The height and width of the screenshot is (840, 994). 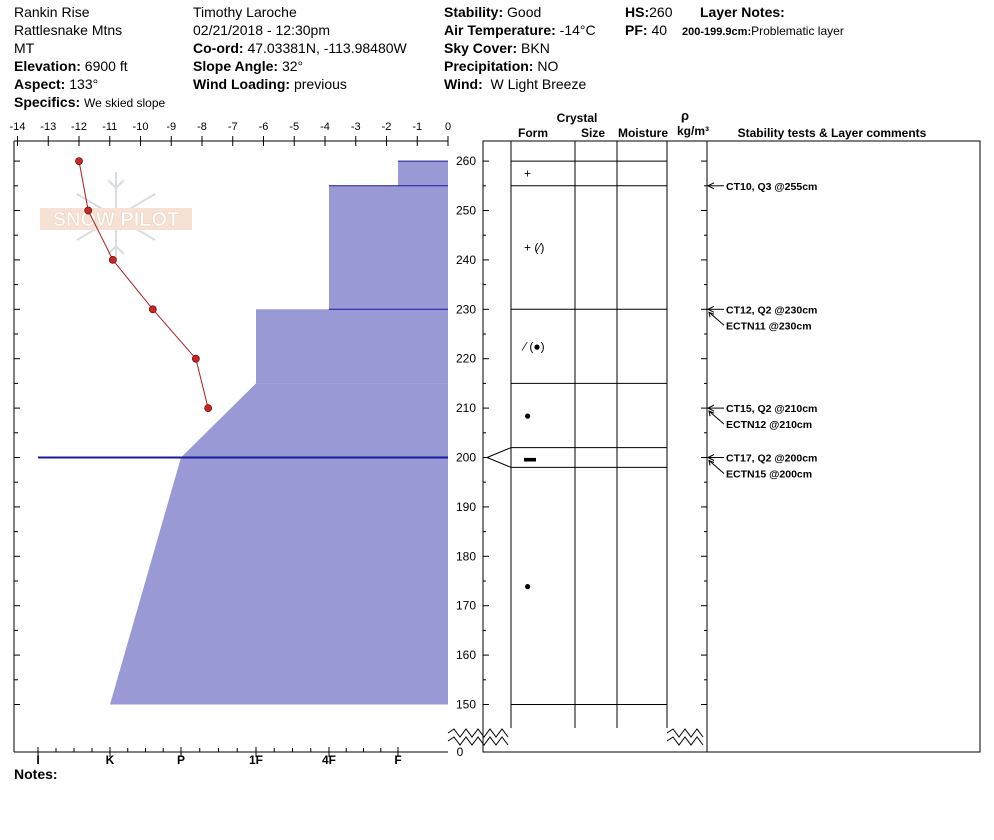 What do you see at coordinates (769, 475) in the screenshot?
I see `stability-test-label: ECTN15 @200cm` at bounding box center [769, 475].